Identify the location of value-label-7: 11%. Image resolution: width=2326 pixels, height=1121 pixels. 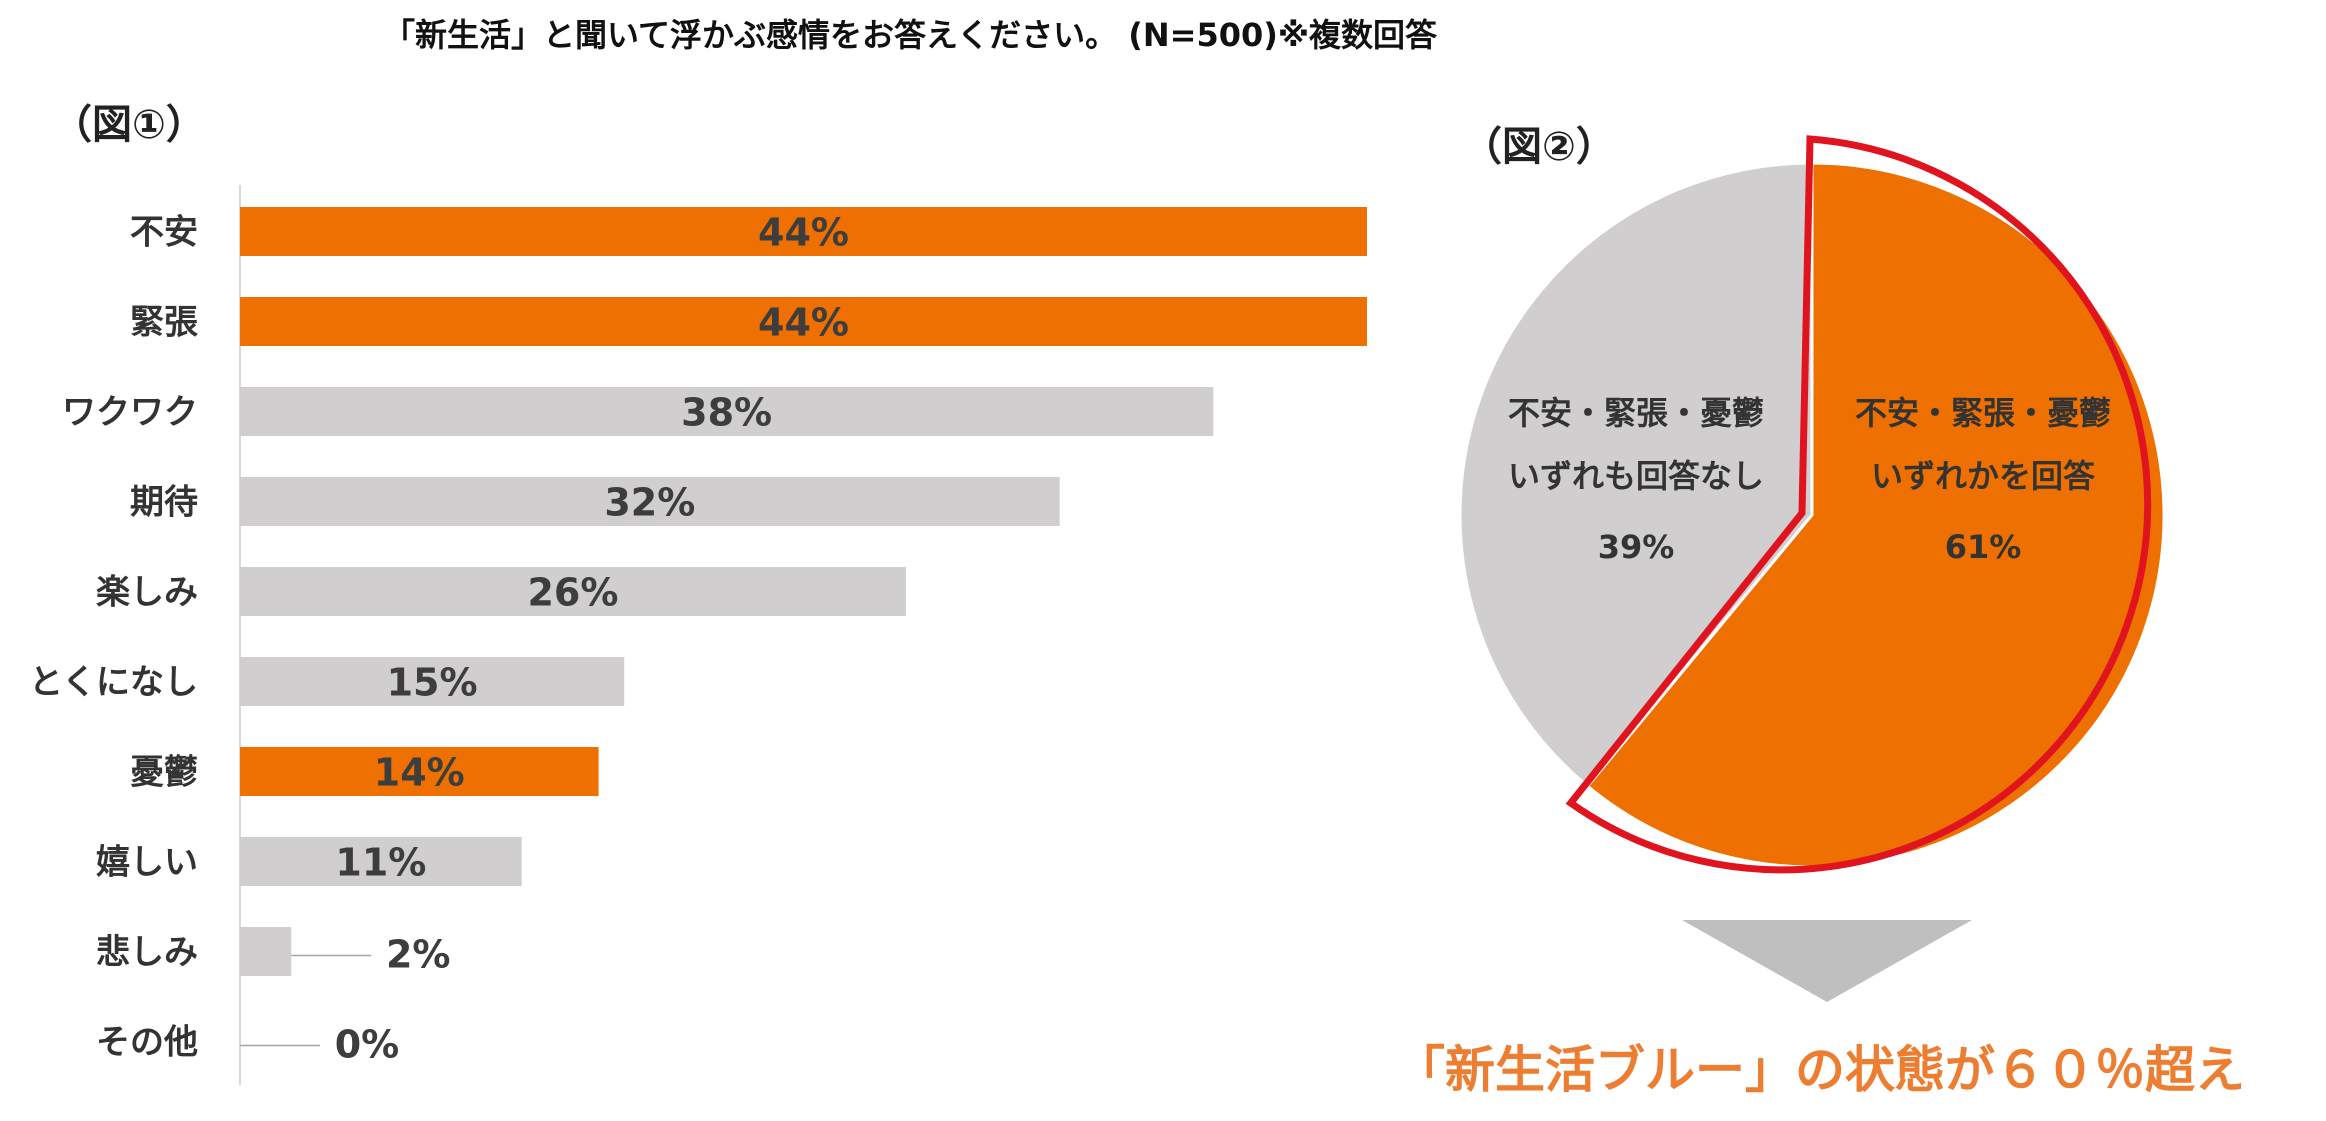
(380, 863).